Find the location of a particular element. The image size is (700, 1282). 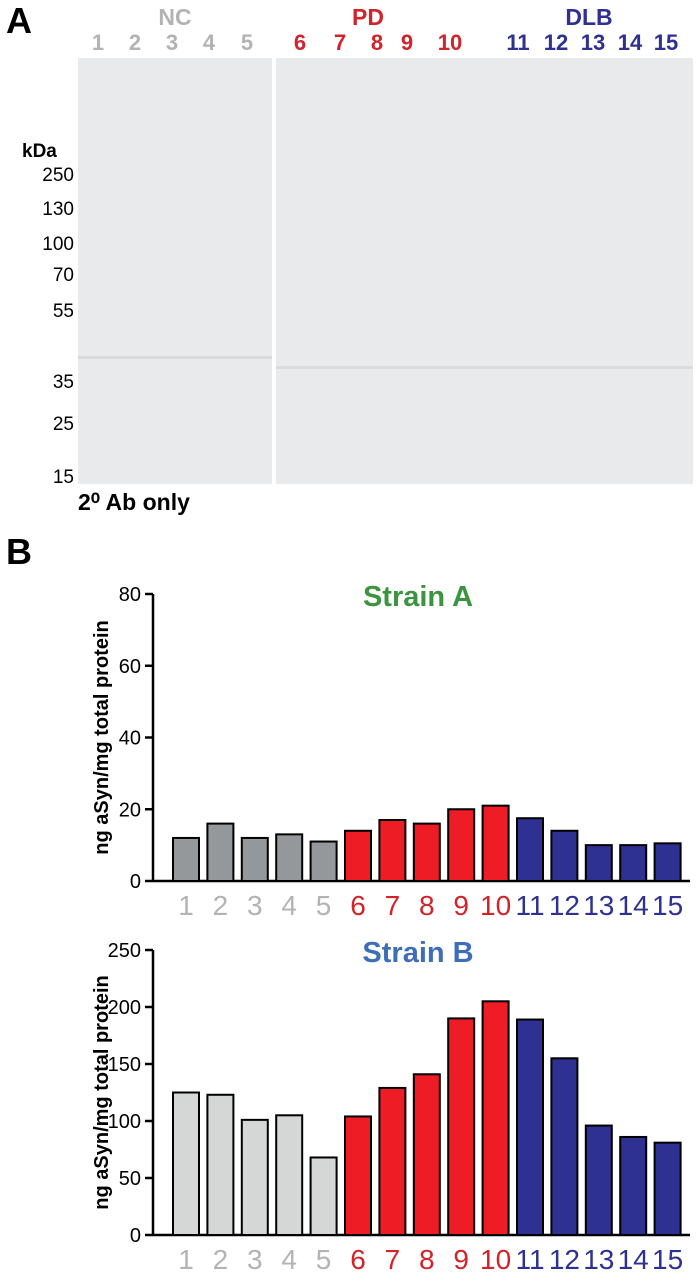

strain-a-category-label: 15 is located at coordinates (667, 905).